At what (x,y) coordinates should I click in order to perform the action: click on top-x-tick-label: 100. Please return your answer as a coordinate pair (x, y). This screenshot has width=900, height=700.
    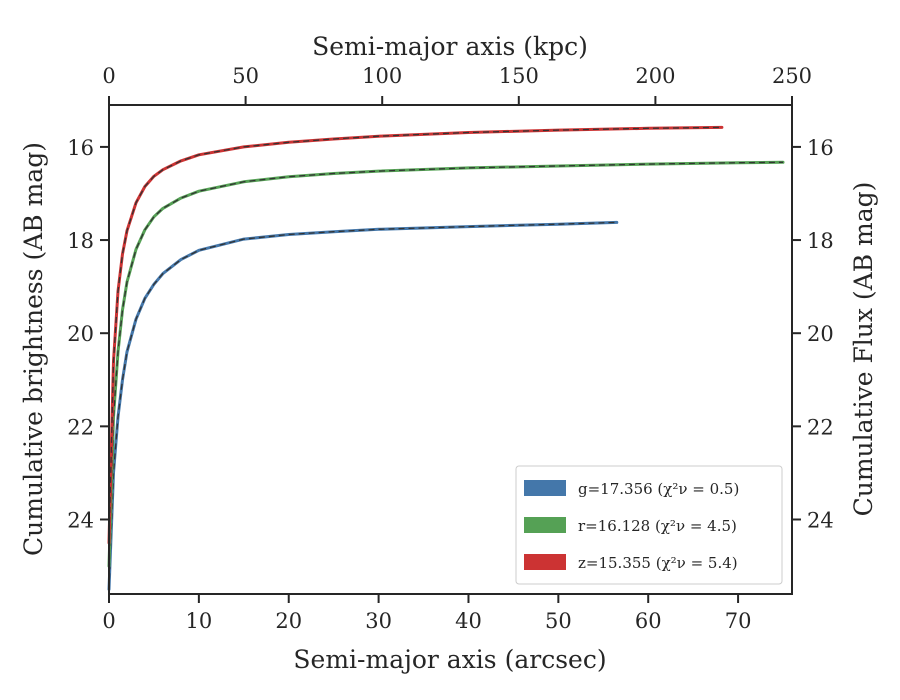
    Looking at the image, I should click on (382, 76).